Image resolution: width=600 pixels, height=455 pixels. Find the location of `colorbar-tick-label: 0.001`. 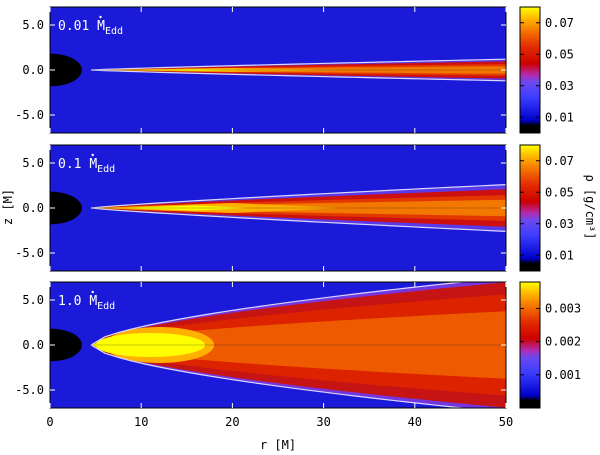

colorbar-tick-label: 0.001 is located at coordinates (563, 375).